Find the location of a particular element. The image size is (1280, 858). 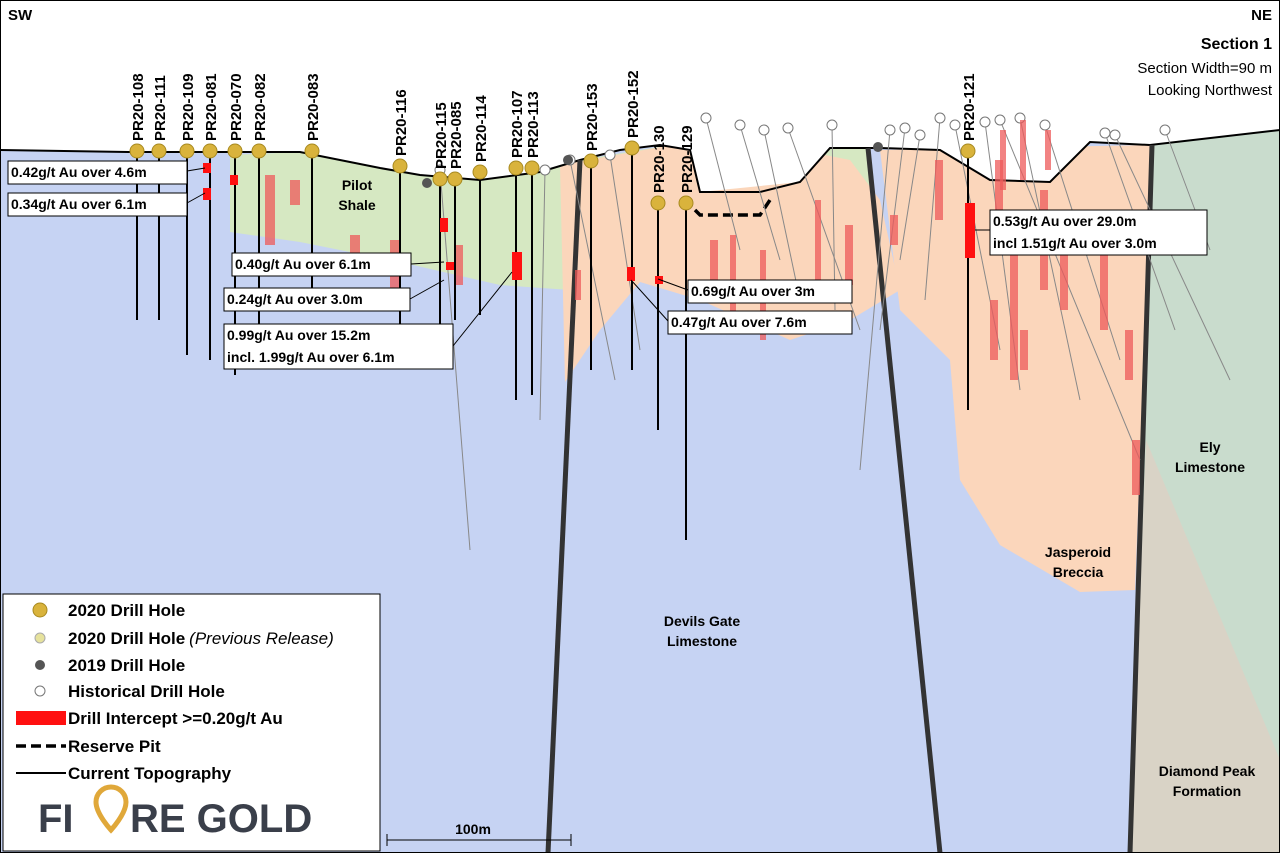

formation-label: Jasperoid is located at coordinates (1078, 552).